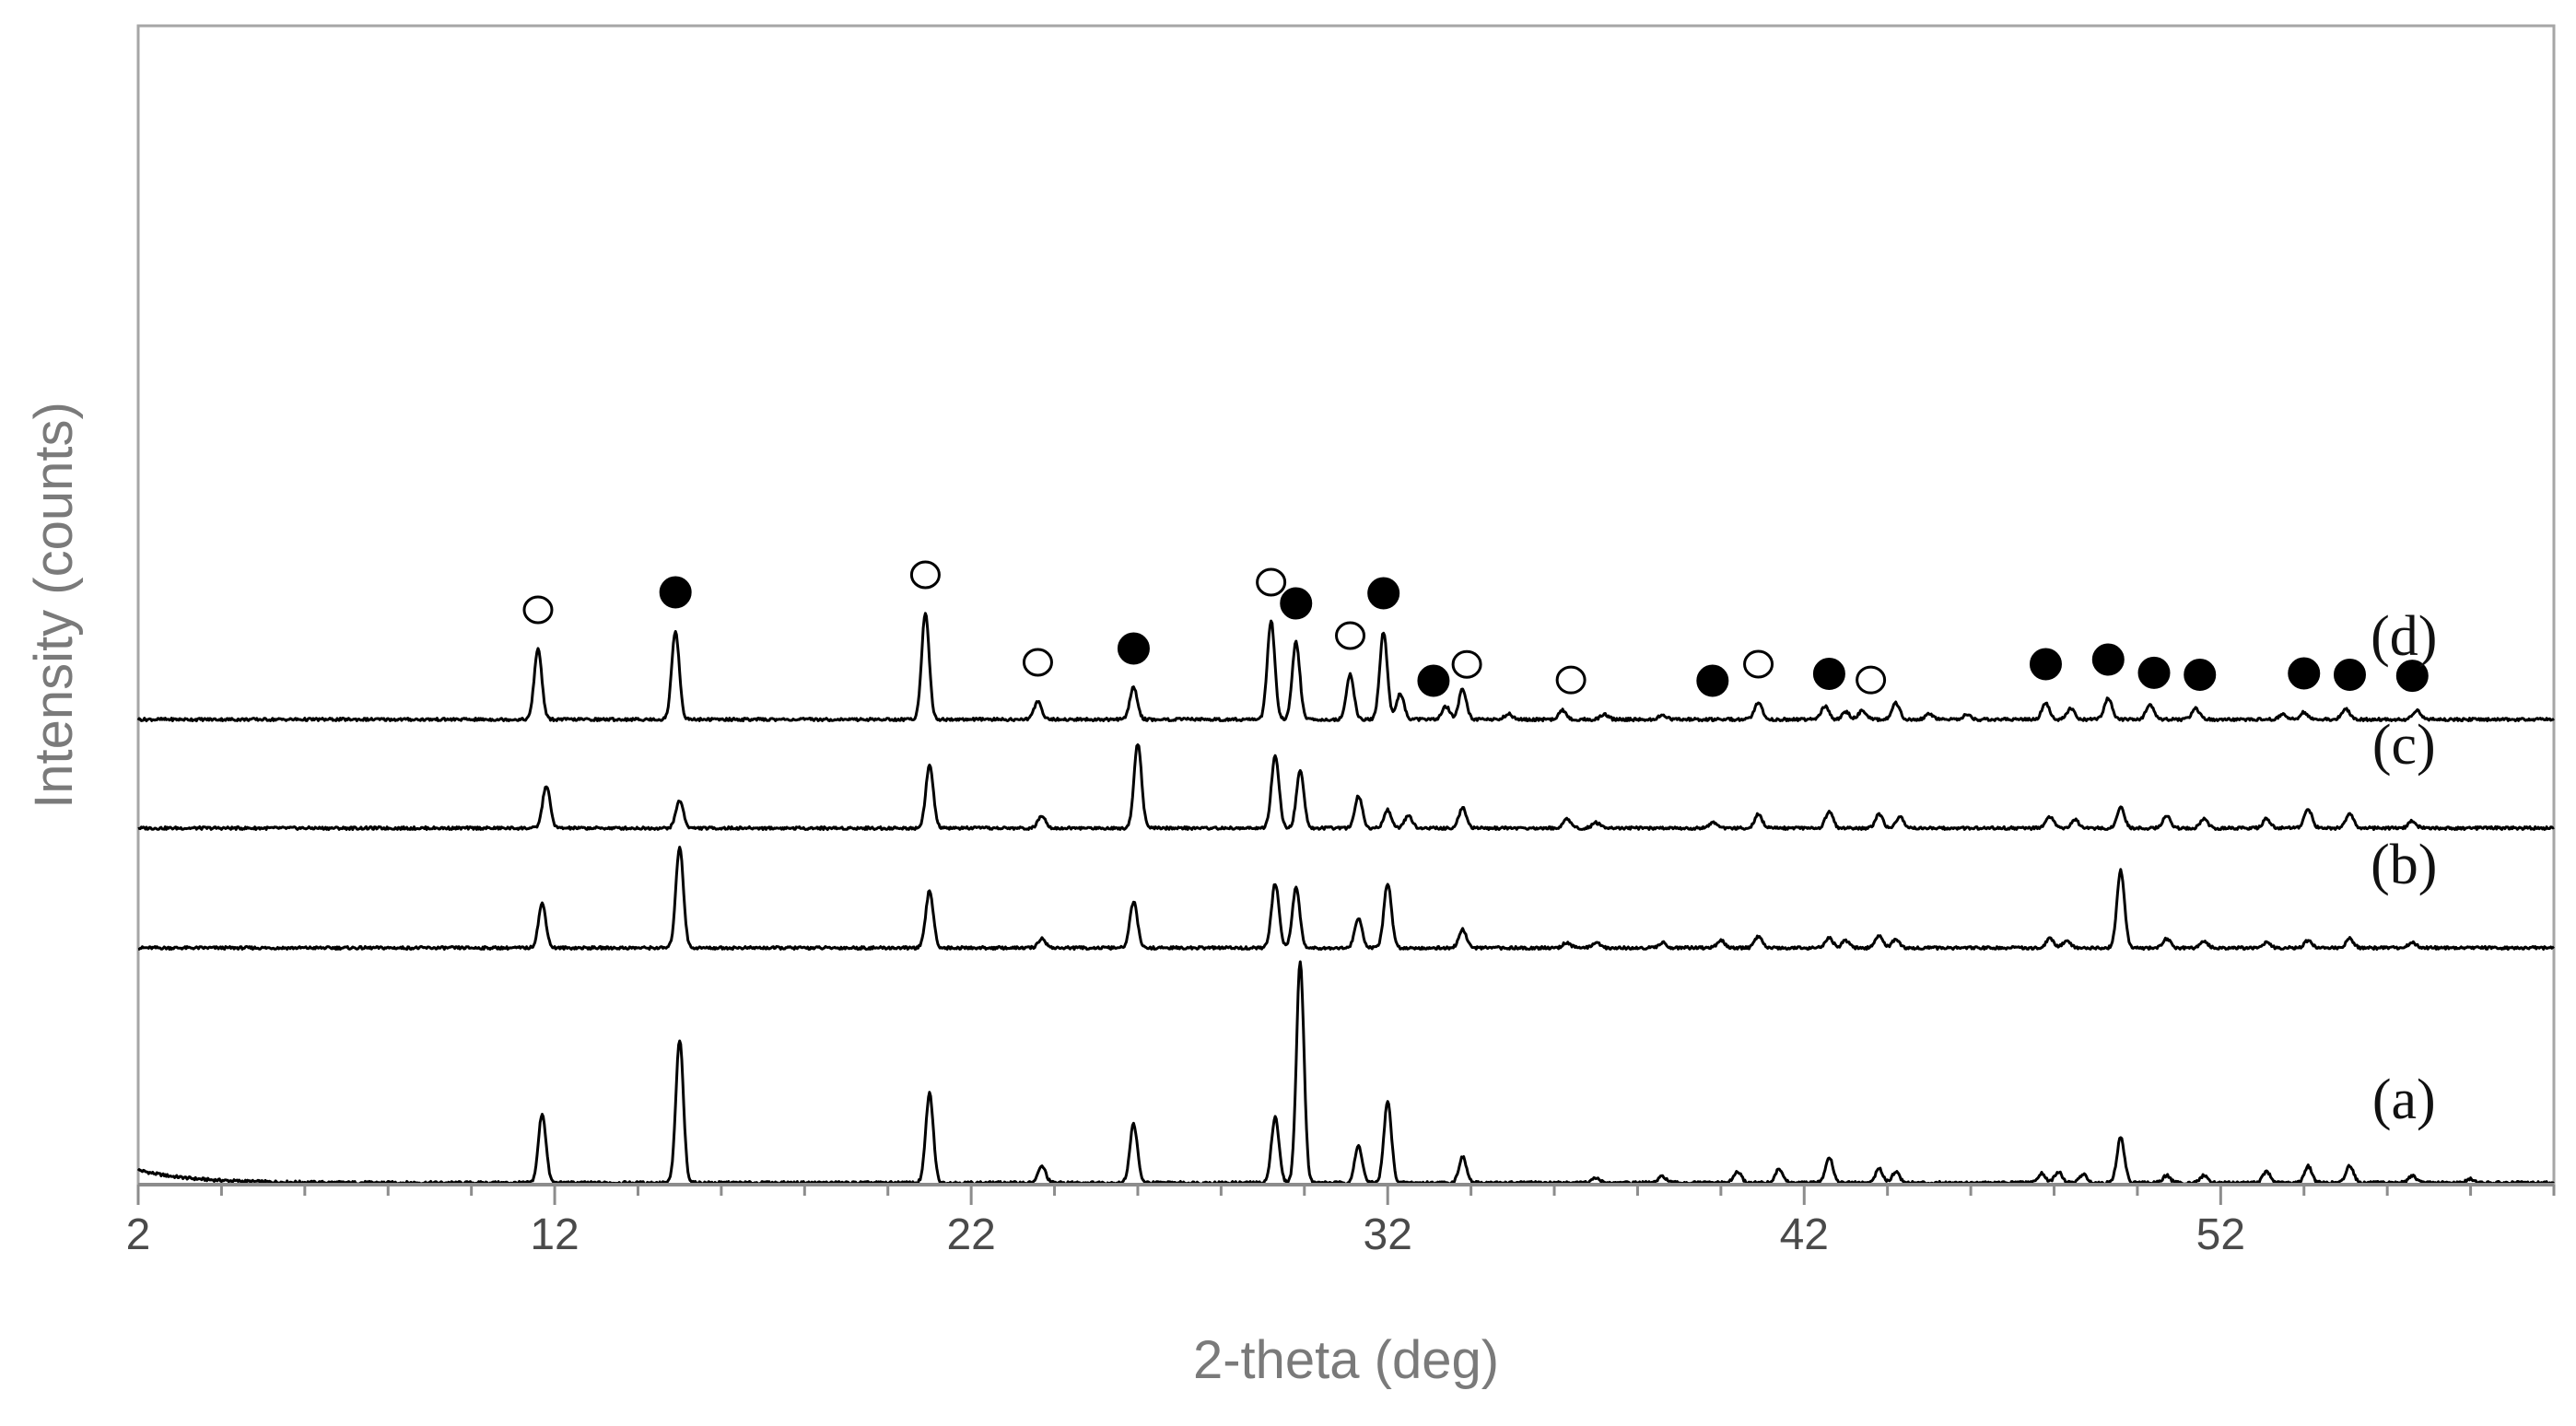 This screenshot has width=2576, height=1426. Describe the element at coordinates (1346, 1195) in the screenshot. I see `x-ticks-layer` at that location.